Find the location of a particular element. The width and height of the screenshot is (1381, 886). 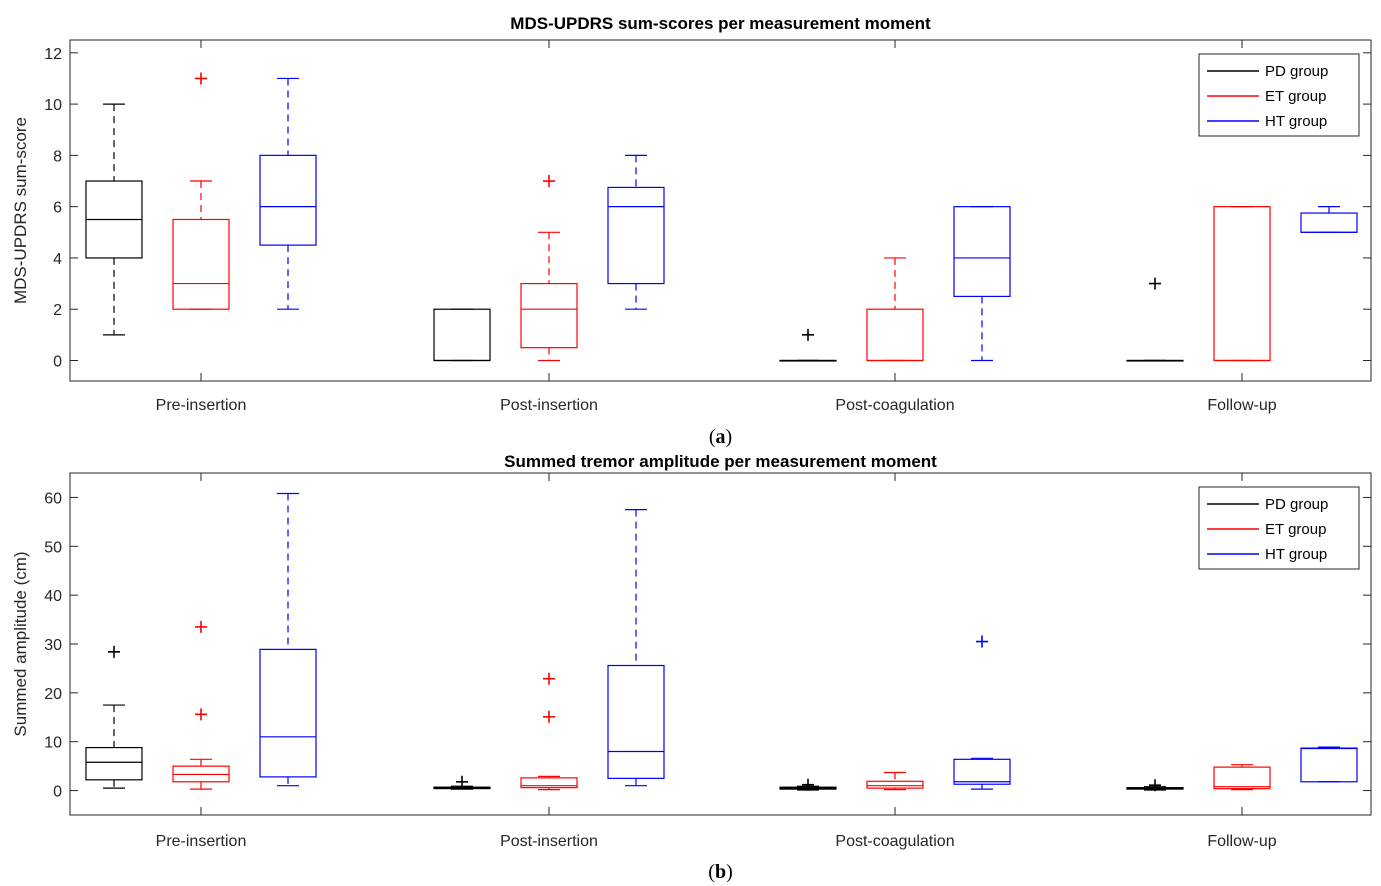

x-tick-label-0-2: Post-coagulation is located at coordinates (894, 405).